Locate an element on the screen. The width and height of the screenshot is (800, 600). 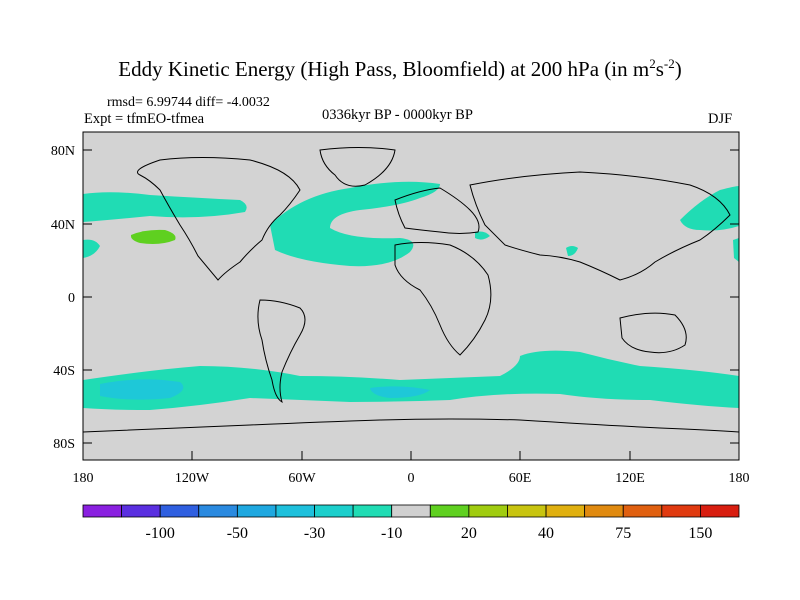
season-text: DJF is located at coordinates (720, 119).